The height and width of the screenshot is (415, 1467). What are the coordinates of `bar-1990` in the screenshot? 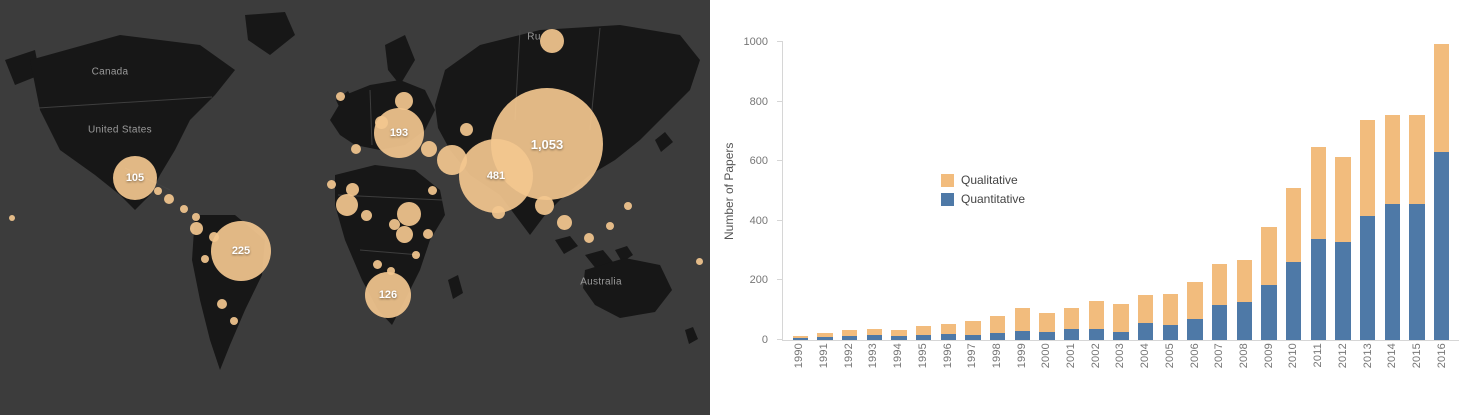 It's located at (800, 338).